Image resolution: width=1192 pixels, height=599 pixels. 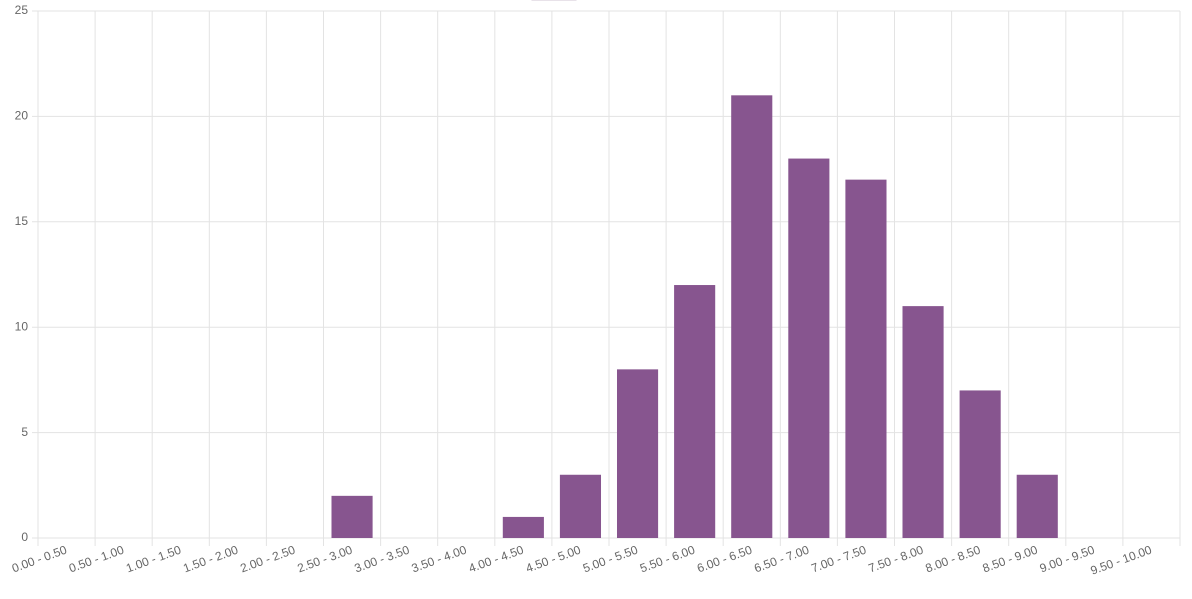 I want to click on x-tick-label: 0.50 - 1.00, so click(x=96, y=559).